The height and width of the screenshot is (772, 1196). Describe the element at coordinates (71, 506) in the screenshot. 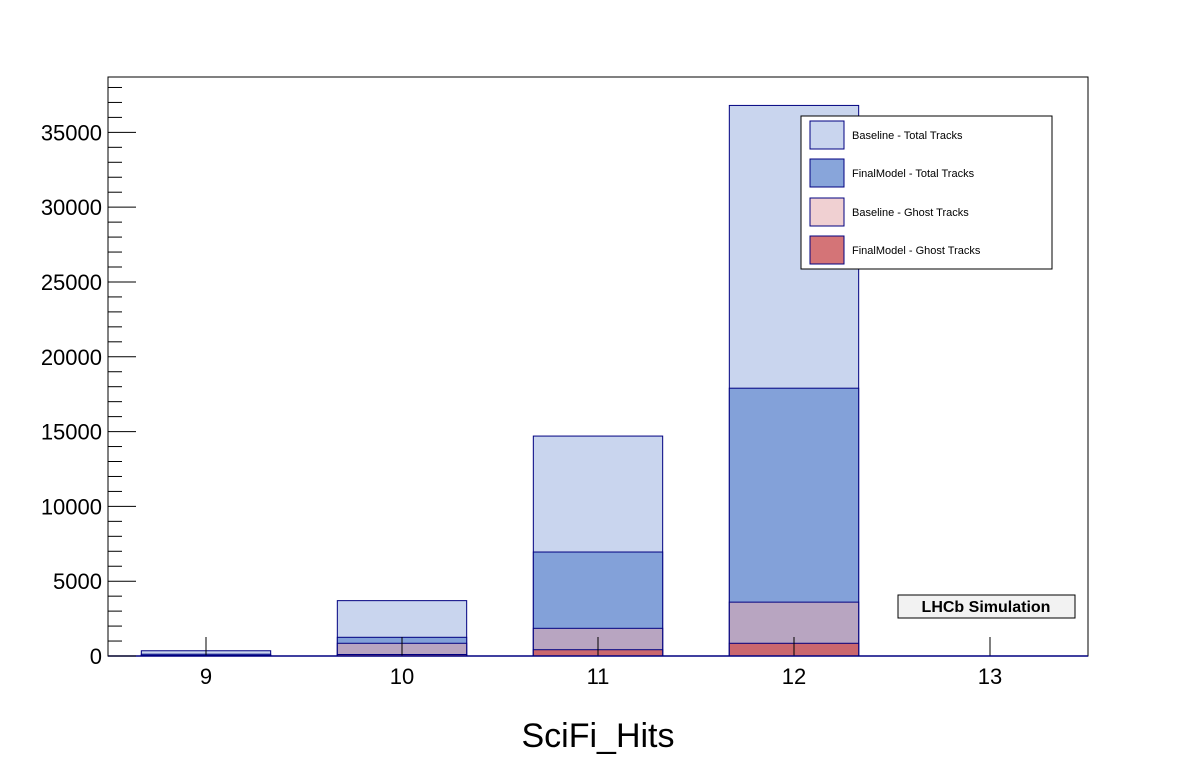

I see `y-tick-label-10000: 10000` at that location.